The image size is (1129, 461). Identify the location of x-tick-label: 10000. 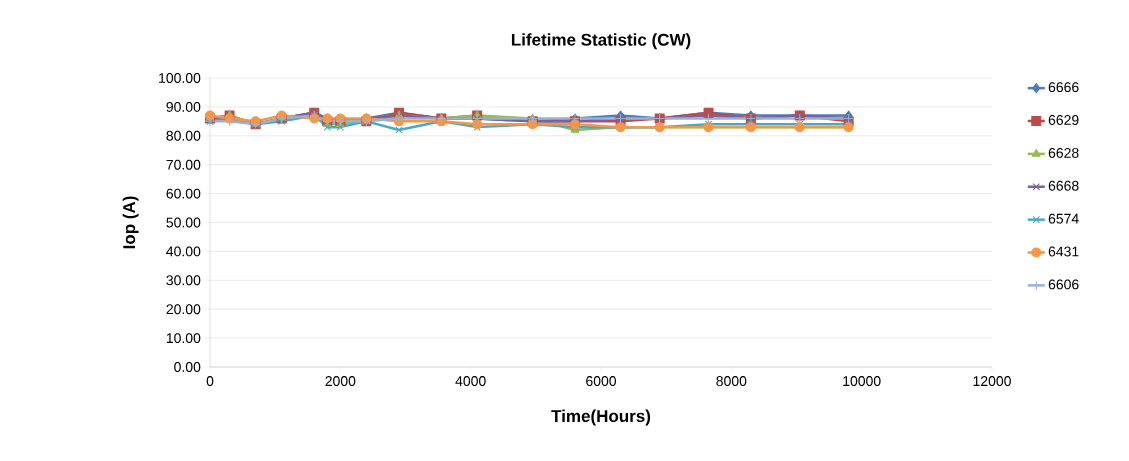
(862, 381).